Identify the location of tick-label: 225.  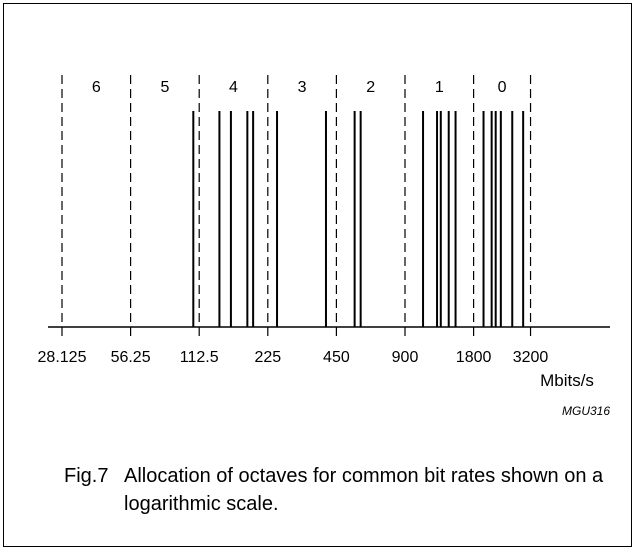
(267, 357).